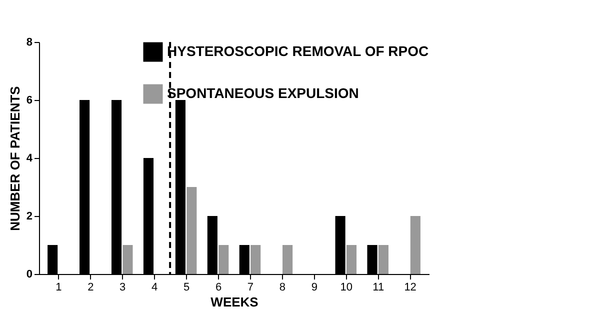  What do you see at coordinates (282, 288) in the screenshot?
I see `x-tick-label: 8` at bounding box center [282, 288].